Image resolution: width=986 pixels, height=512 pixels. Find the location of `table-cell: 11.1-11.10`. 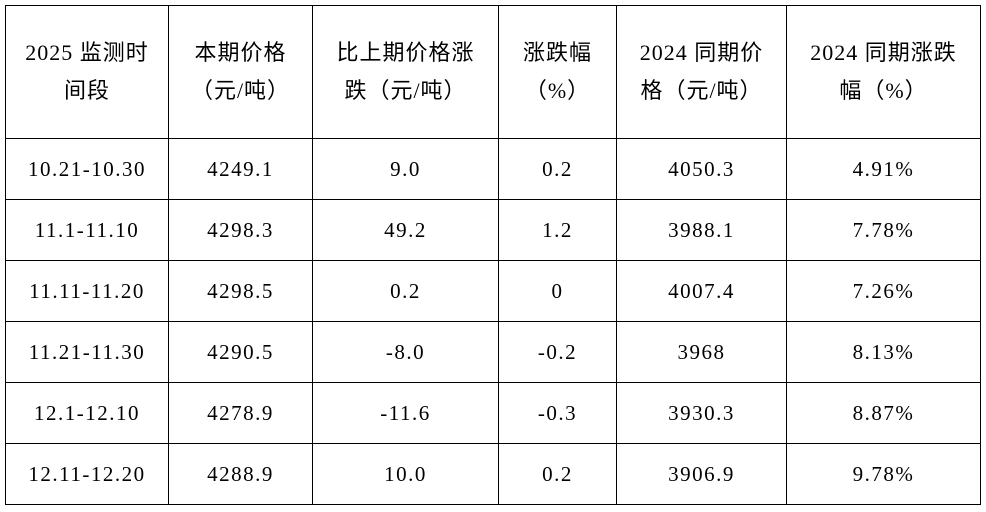

table-cell: 11.1-11.10 is located at coordinates (87, 230).